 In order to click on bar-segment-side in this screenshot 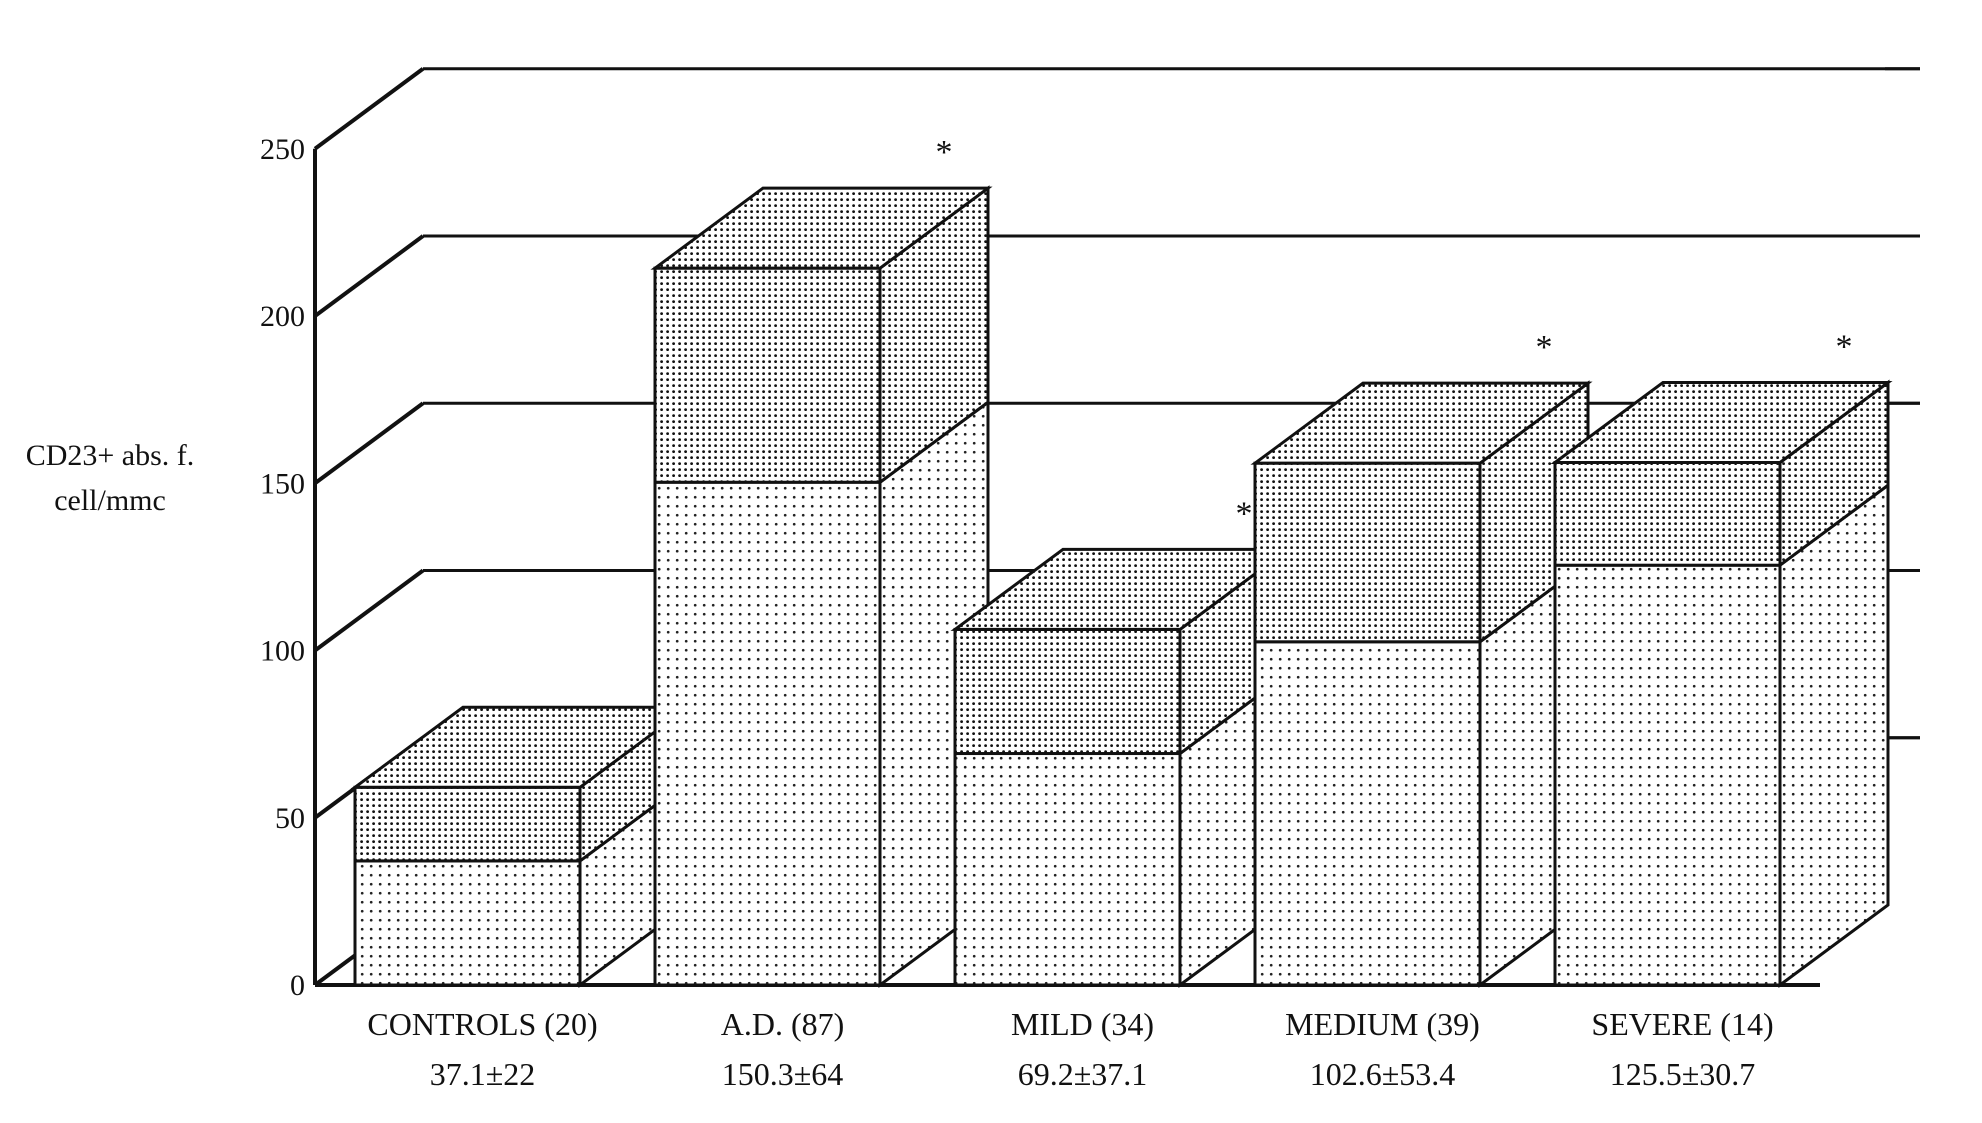, I will do `click(1834, 735)`.